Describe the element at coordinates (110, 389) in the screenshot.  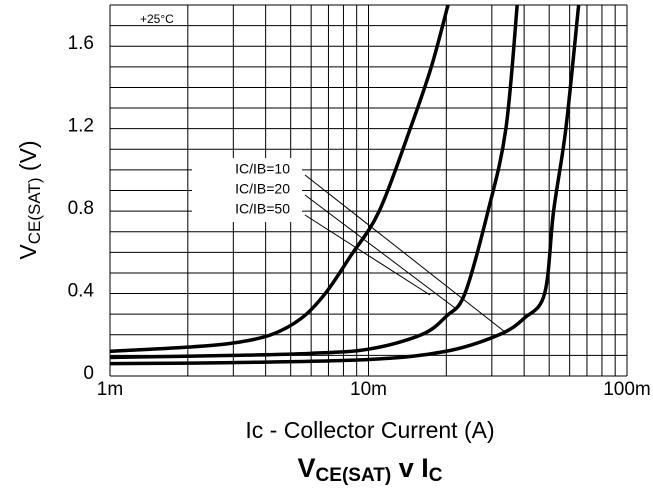
I see `x-tick-label: 1m` at that location.